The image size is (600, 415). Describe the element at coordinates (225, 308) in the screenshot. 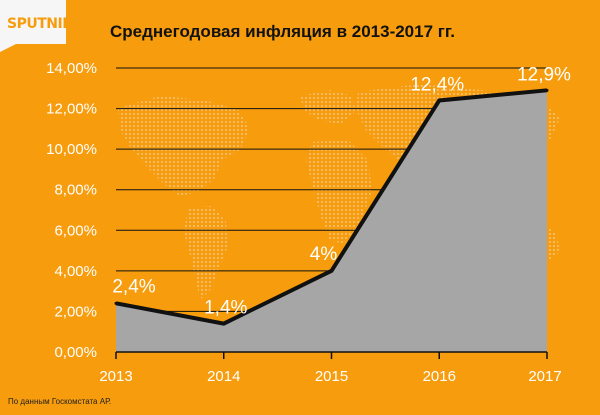

I see `data-label: 1,4%` at that location.